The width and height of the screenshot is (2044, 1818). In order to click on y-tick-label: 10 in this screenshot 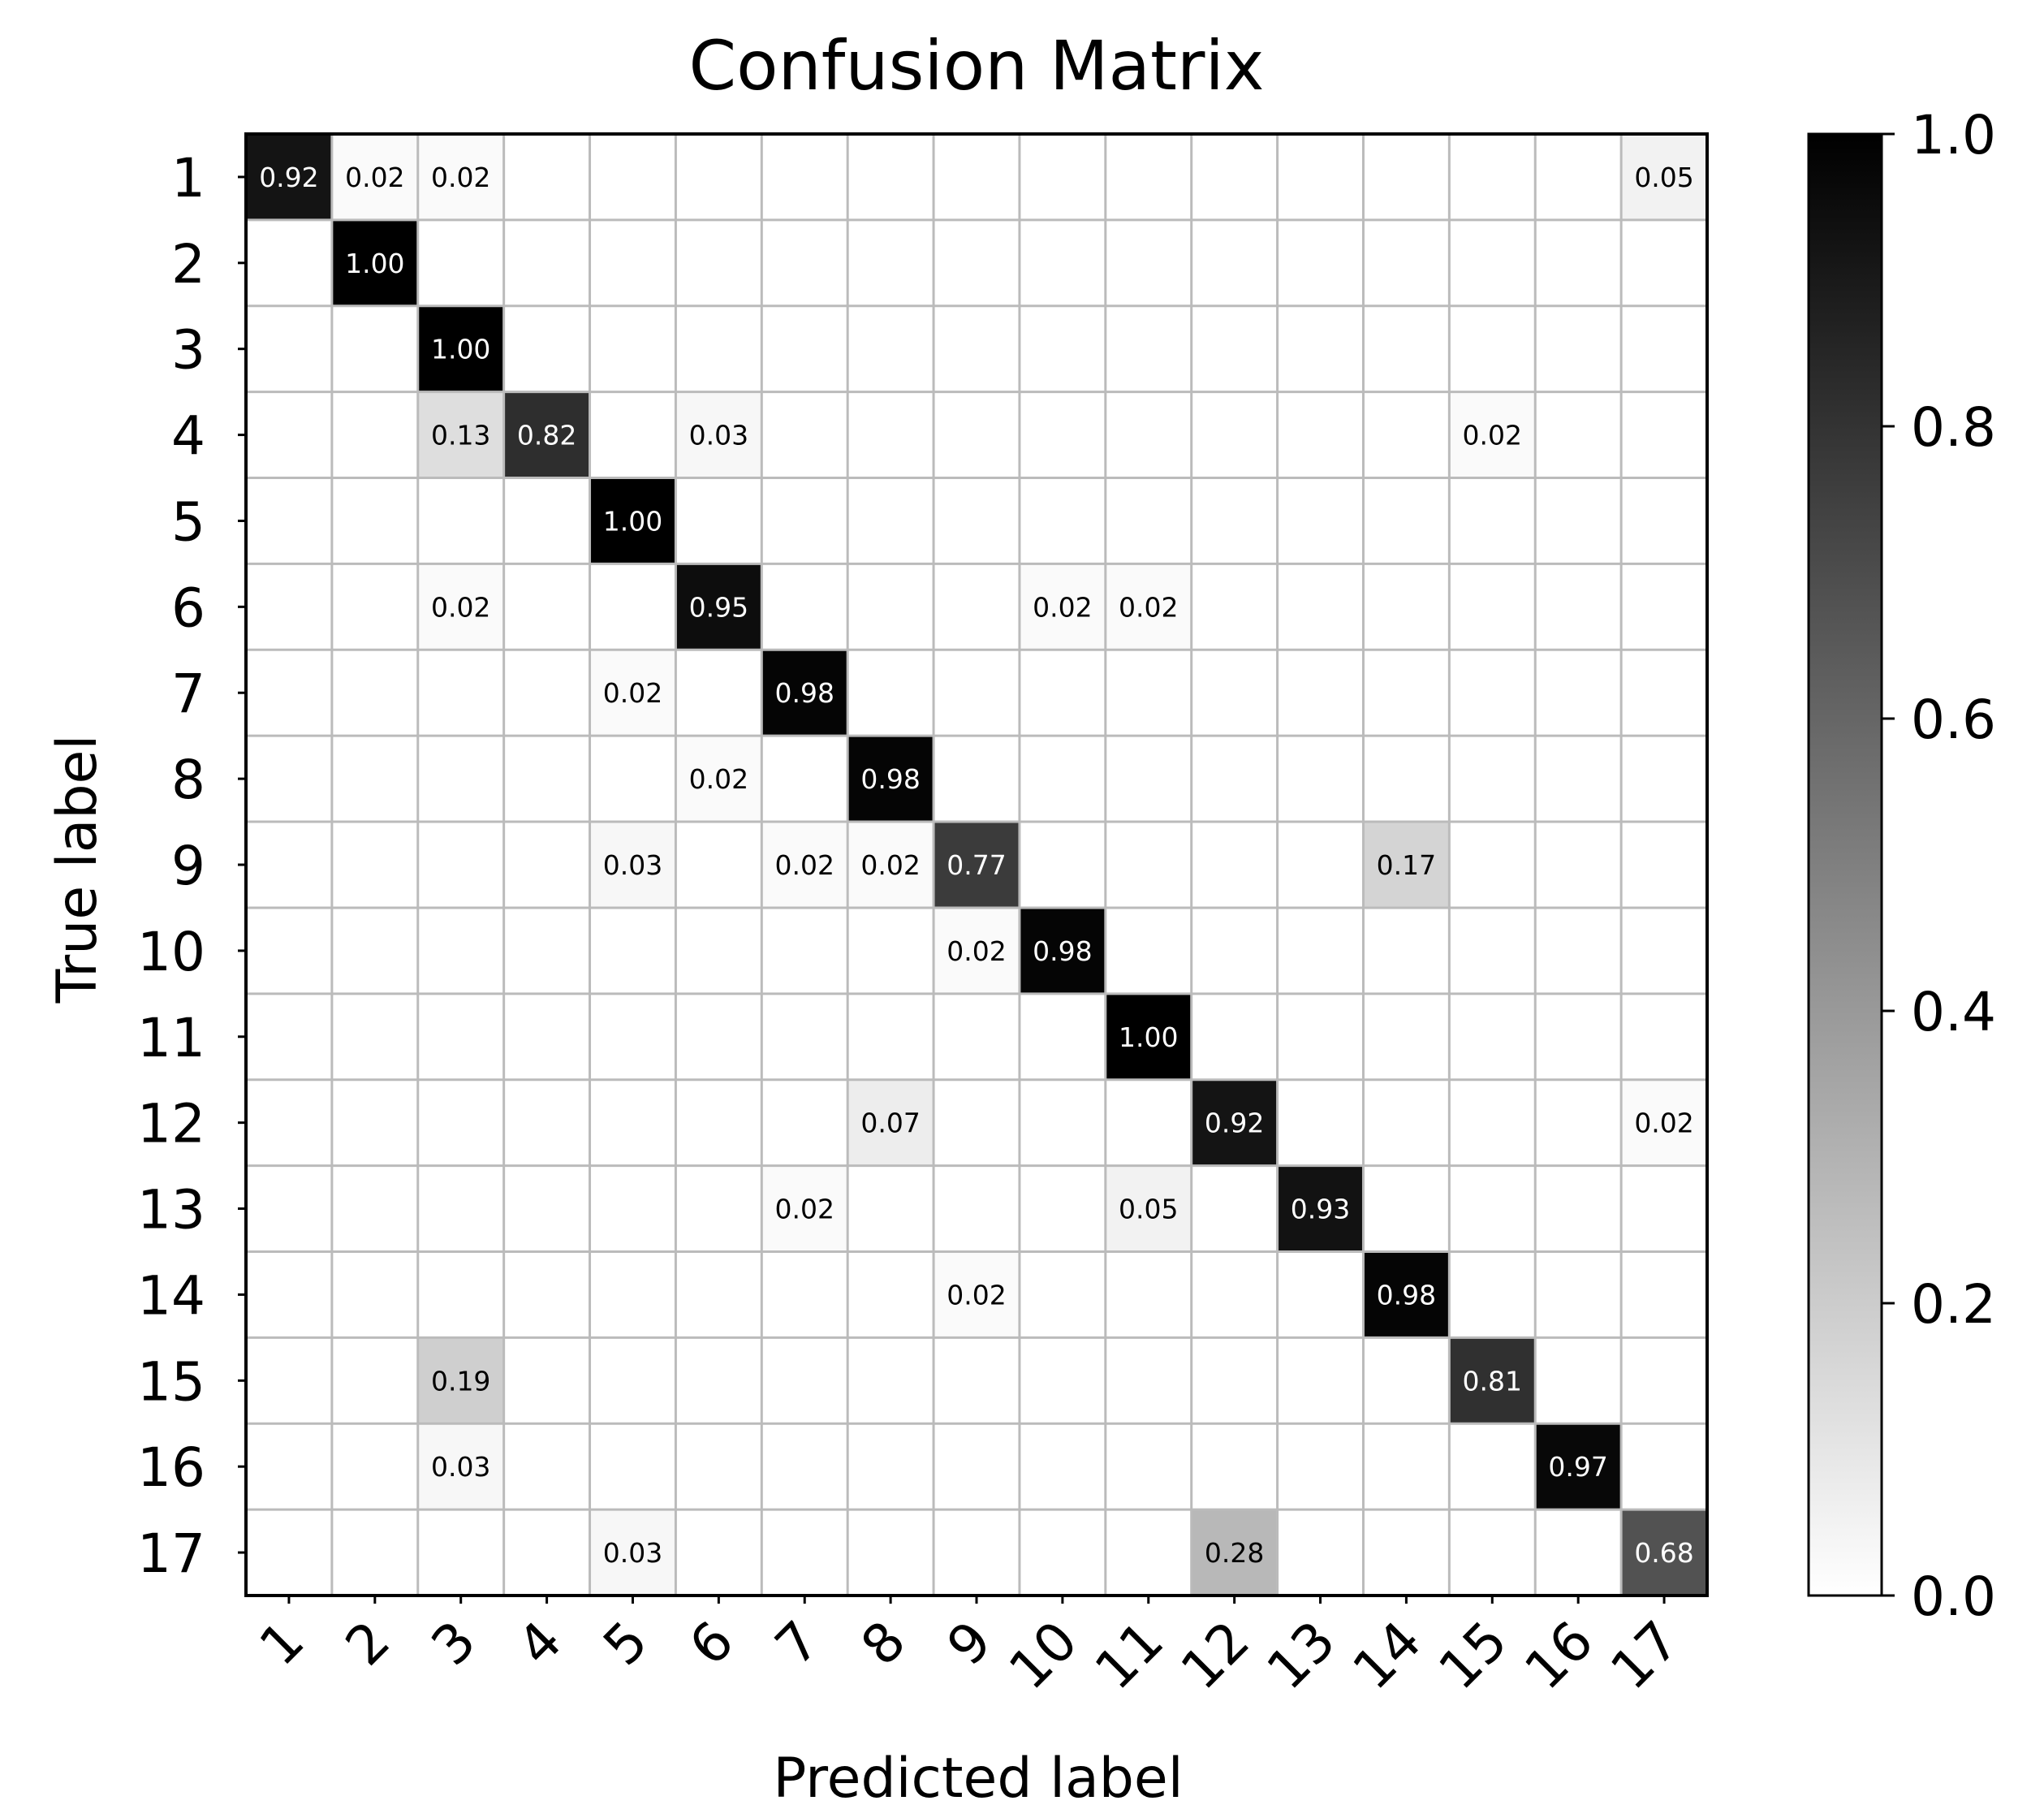, I will do `click(171, 952)`.